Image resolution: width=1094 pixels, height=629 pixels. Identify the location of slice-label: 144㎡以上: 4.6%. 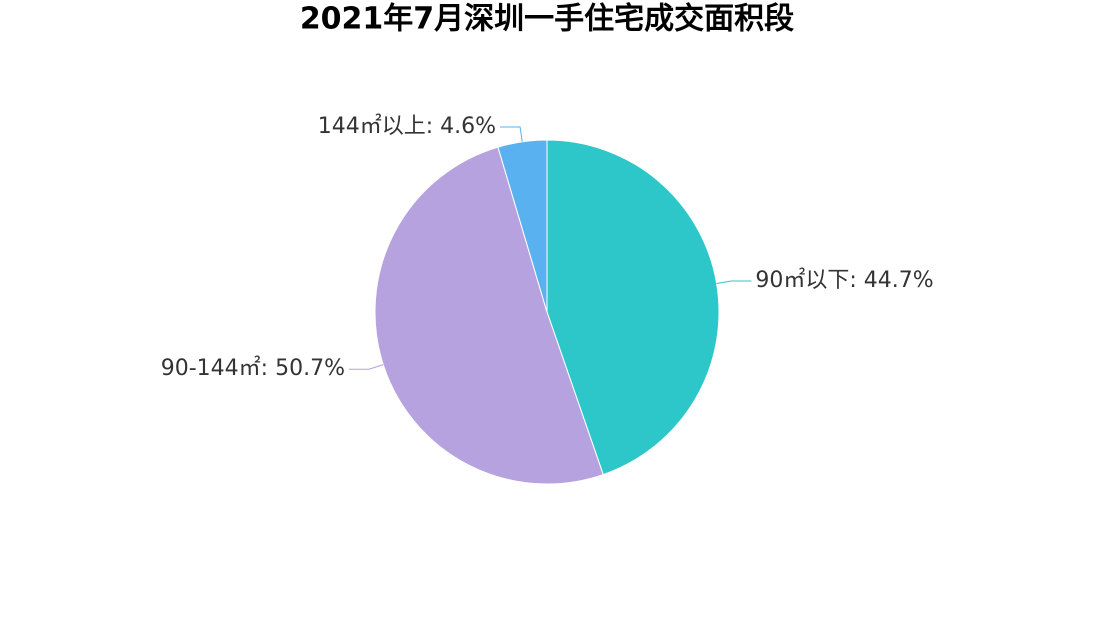
(407, 126).